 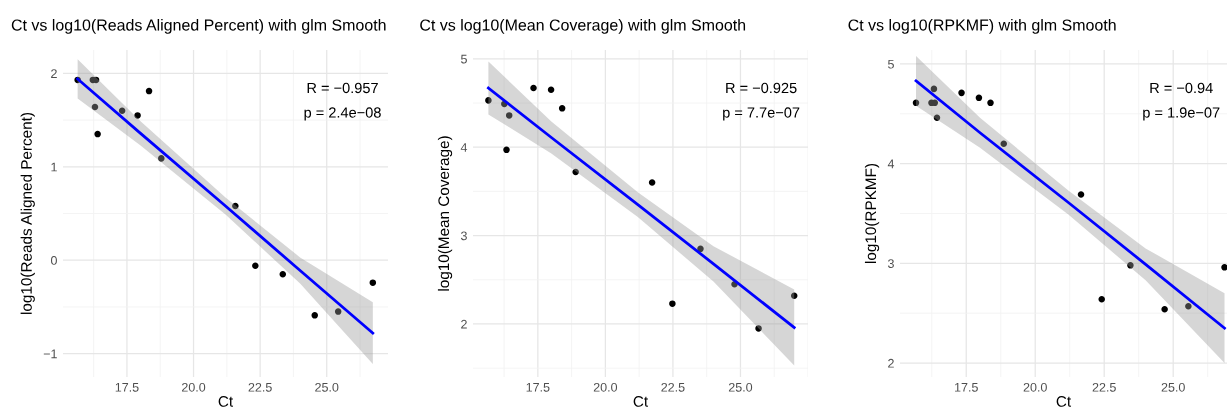 What do you see at coordinates (342, 88) in the screenshot?
I see `annotation: R = −0.957` at bounding box center [342, 88].